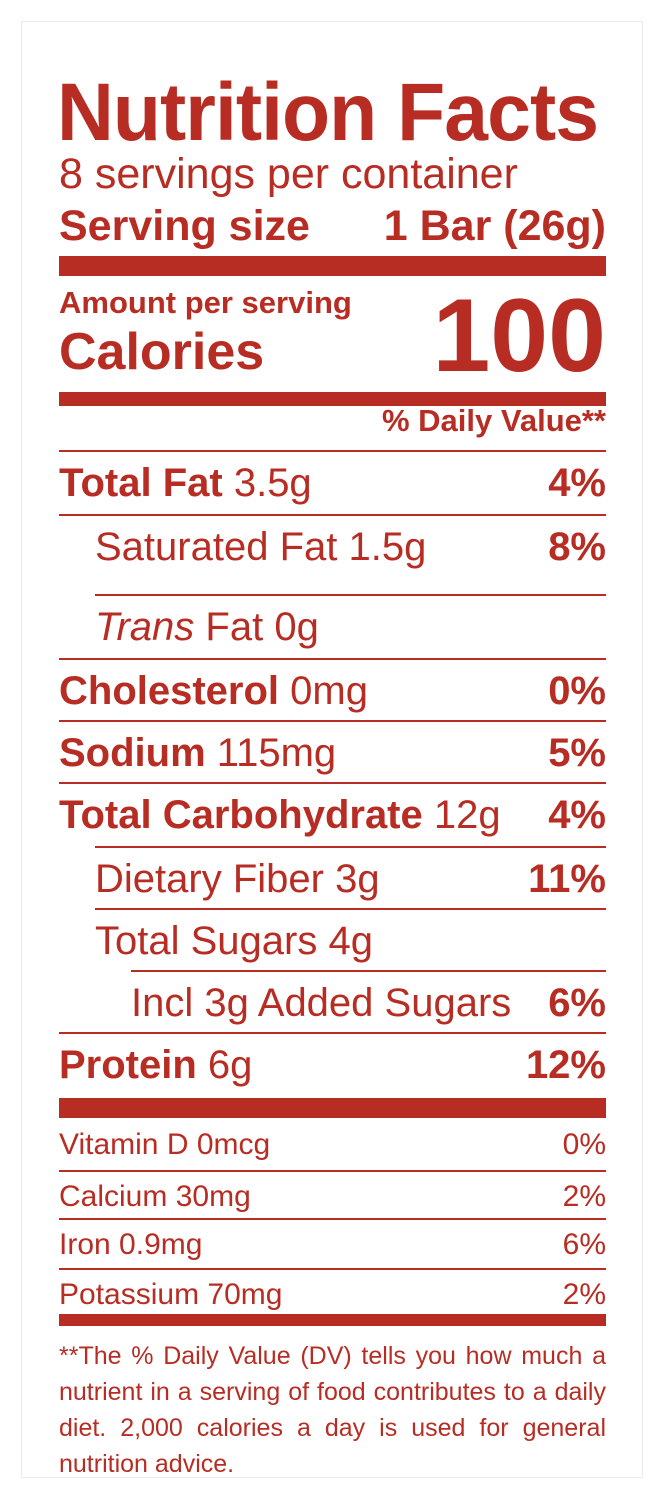 This screenshot has height=1500, width=668. I want to click on nutrient-amount: 0mg, so click(329, 690).